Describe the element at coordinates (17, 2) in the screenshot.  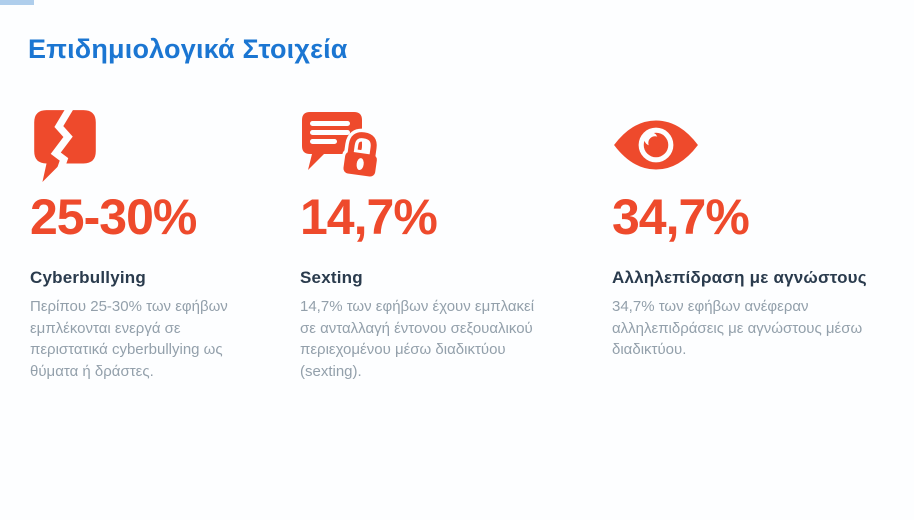
I see `corner-decoration` at that location.